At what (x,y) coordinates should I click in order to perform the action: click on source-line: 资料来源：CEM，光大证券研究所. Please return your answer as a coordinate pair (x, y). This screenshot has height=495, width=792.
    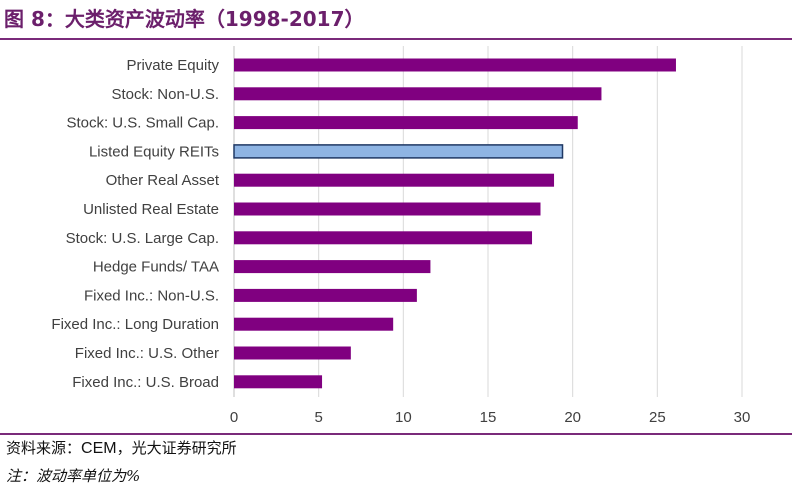
    Looking at the image, I should click on (121, 447).